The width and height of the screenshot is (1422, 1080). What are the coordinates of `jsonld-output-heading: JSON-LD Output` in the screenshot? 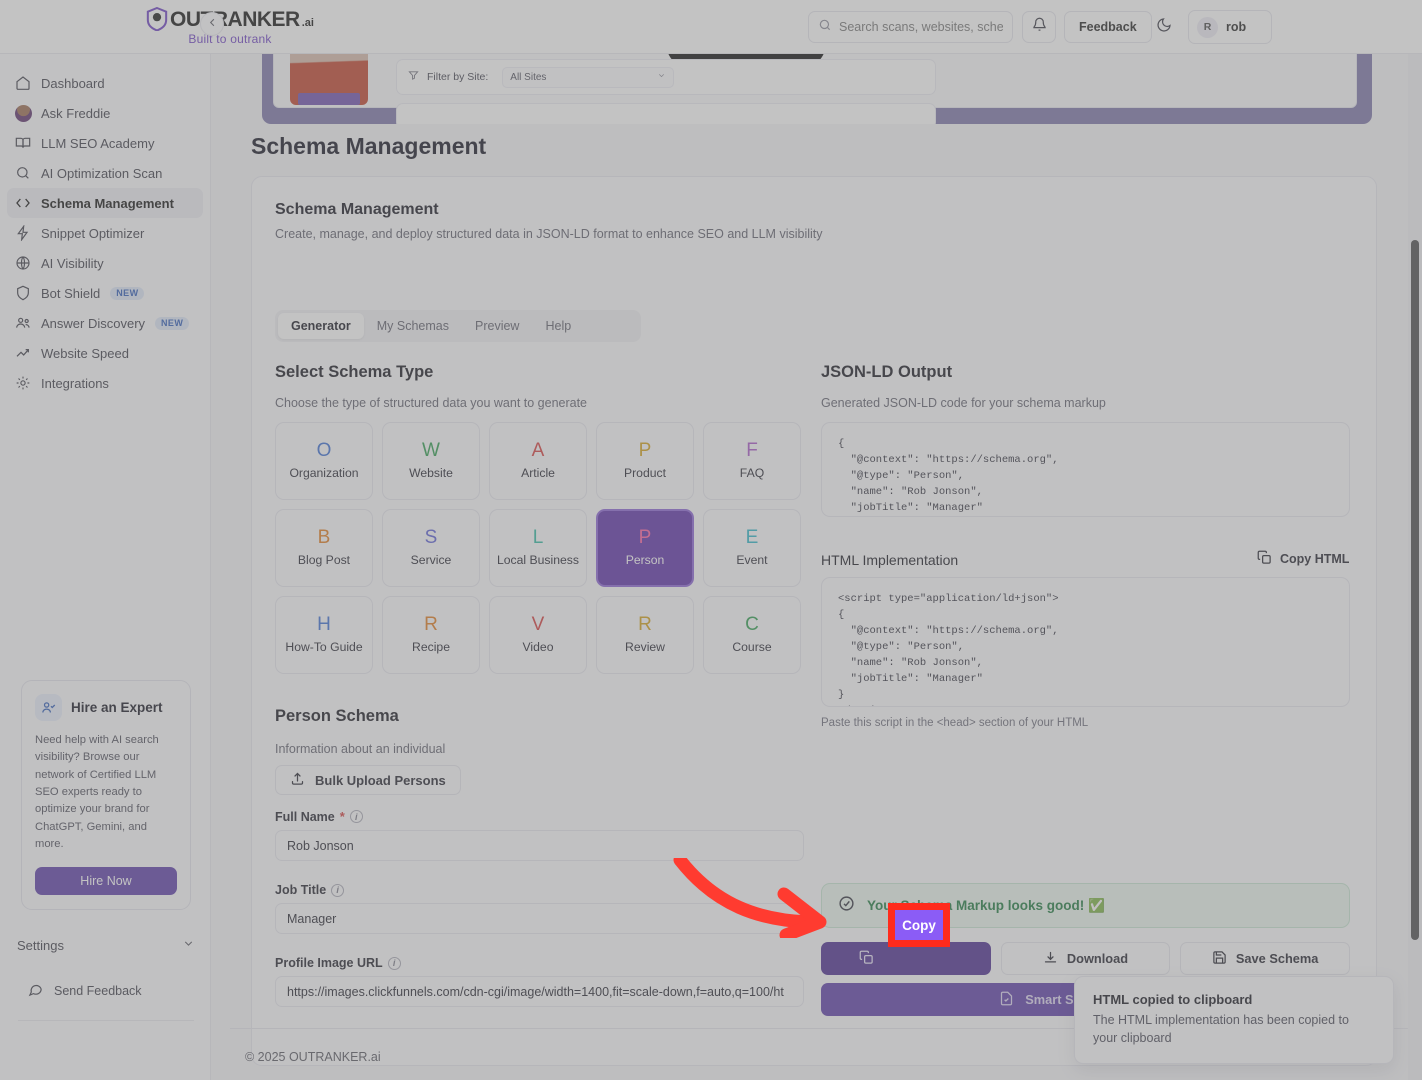 It's located at (887, 372).